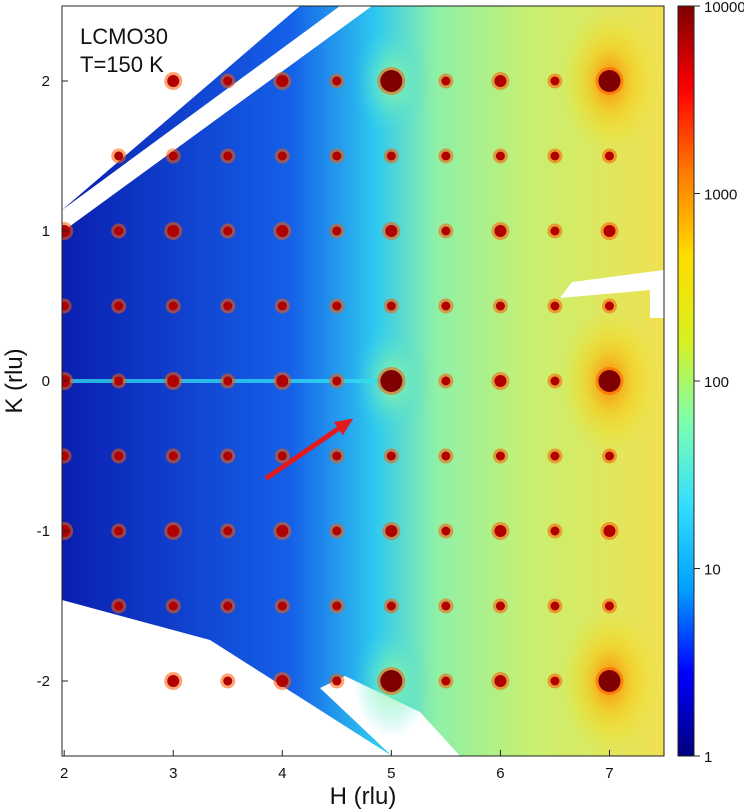 This screenshot has width=744, height=812. I want to click on colorbar-tick-label: 1000, so click(720, 195).